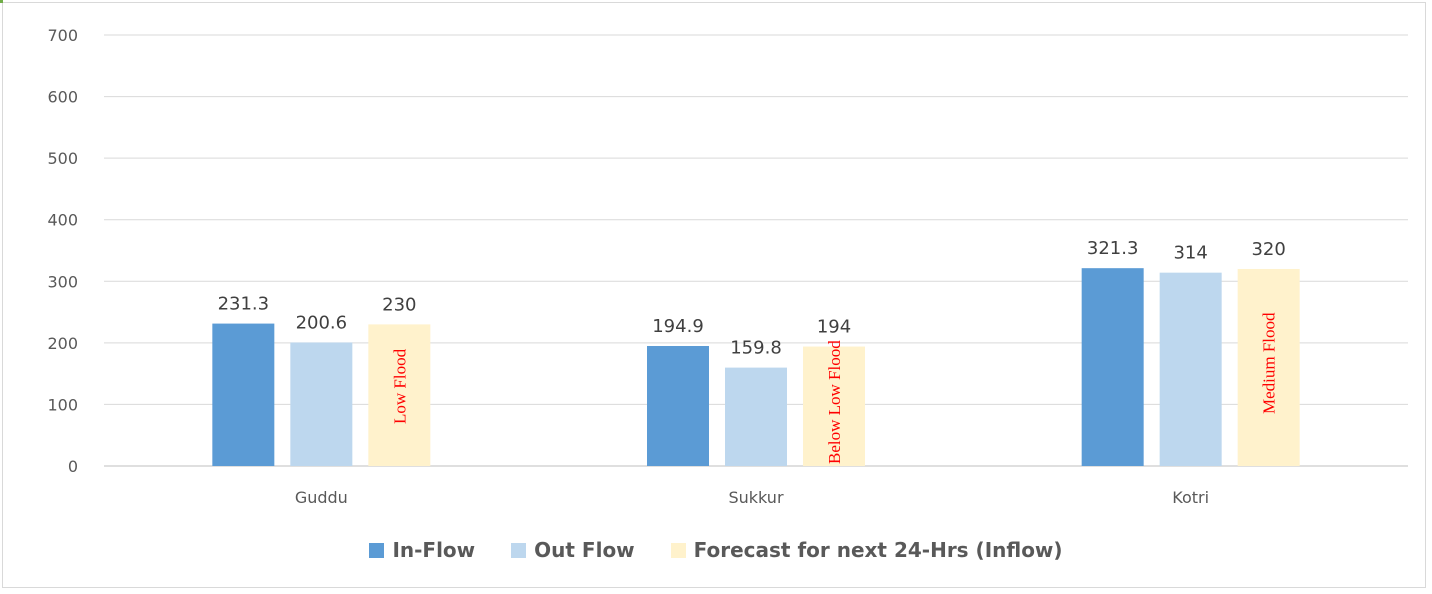 This screenshot has height=594, width=1432. I want to click on flood-annotation: Medium Flood, so click(1269, 363).